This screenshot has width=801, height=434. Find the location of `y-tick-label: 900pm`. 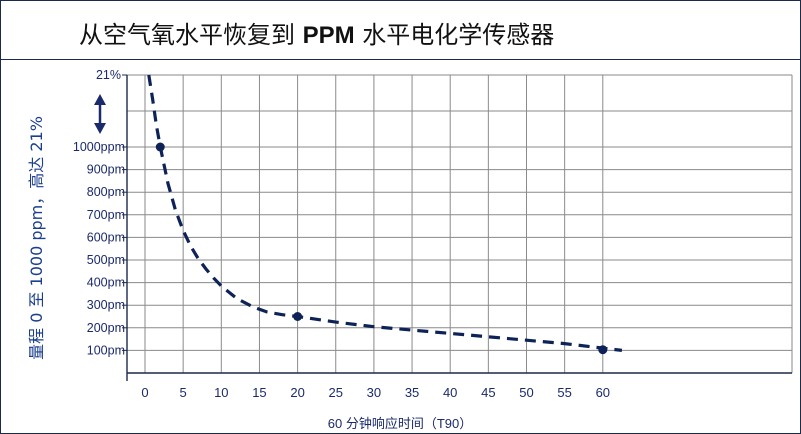

y-tick-label: 900pm is located at coordinates (106, 170).